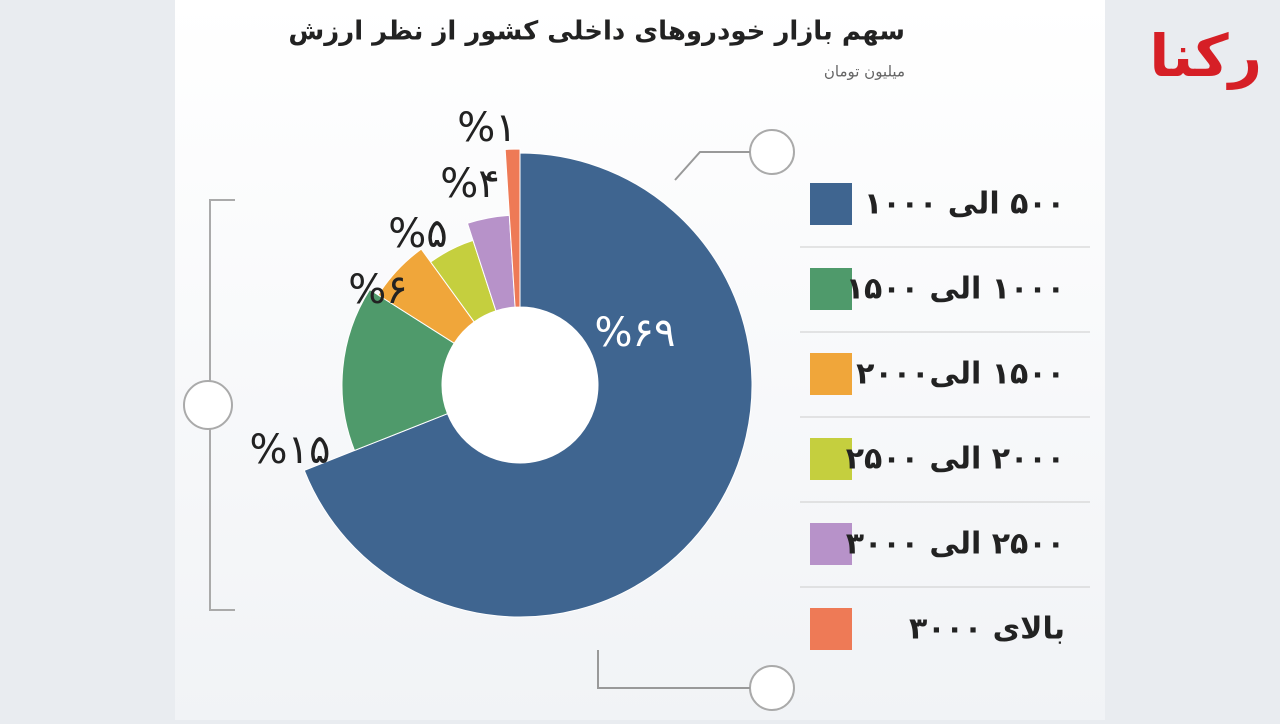  What do you see at coordinates (955, 289) in the screenshot?
I see `legend-label: ۱۰۰۰ الی ۱۵۰۰` at bounding box center [955, 289].